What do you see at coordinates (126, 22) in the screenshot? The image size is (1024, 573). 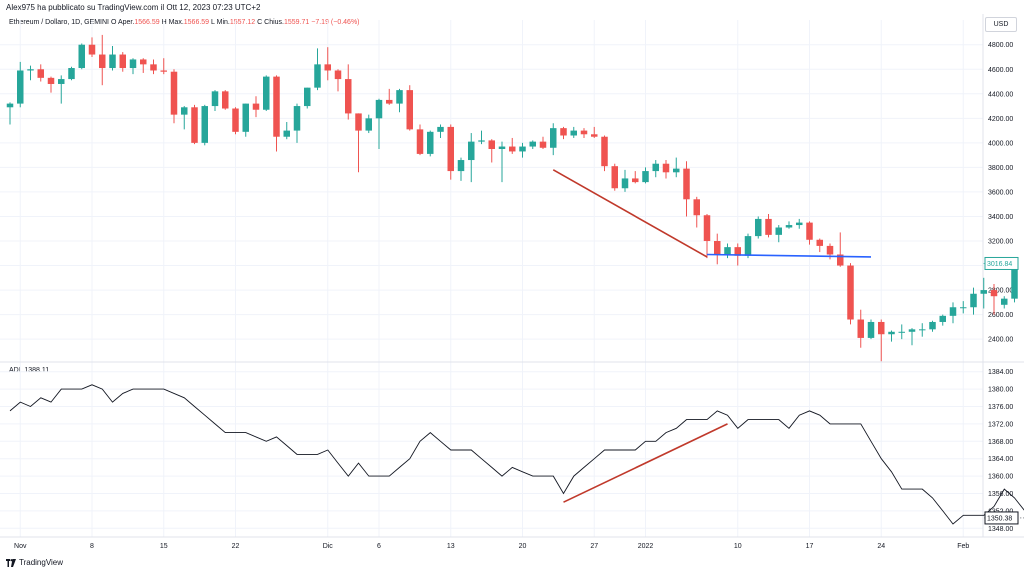 I see `open-text: Aper.` at bounding box center [126, 22].